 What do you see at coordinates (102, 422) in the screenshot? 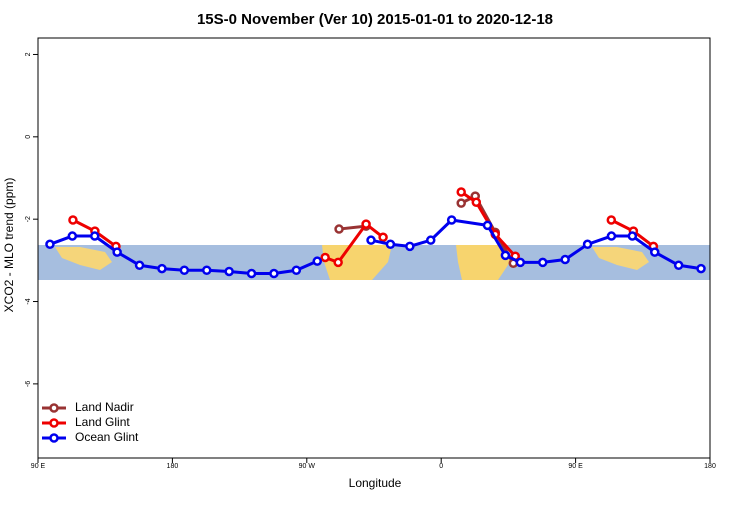
I see `legend-label: Land Glint` at bounding box center [102, 422].